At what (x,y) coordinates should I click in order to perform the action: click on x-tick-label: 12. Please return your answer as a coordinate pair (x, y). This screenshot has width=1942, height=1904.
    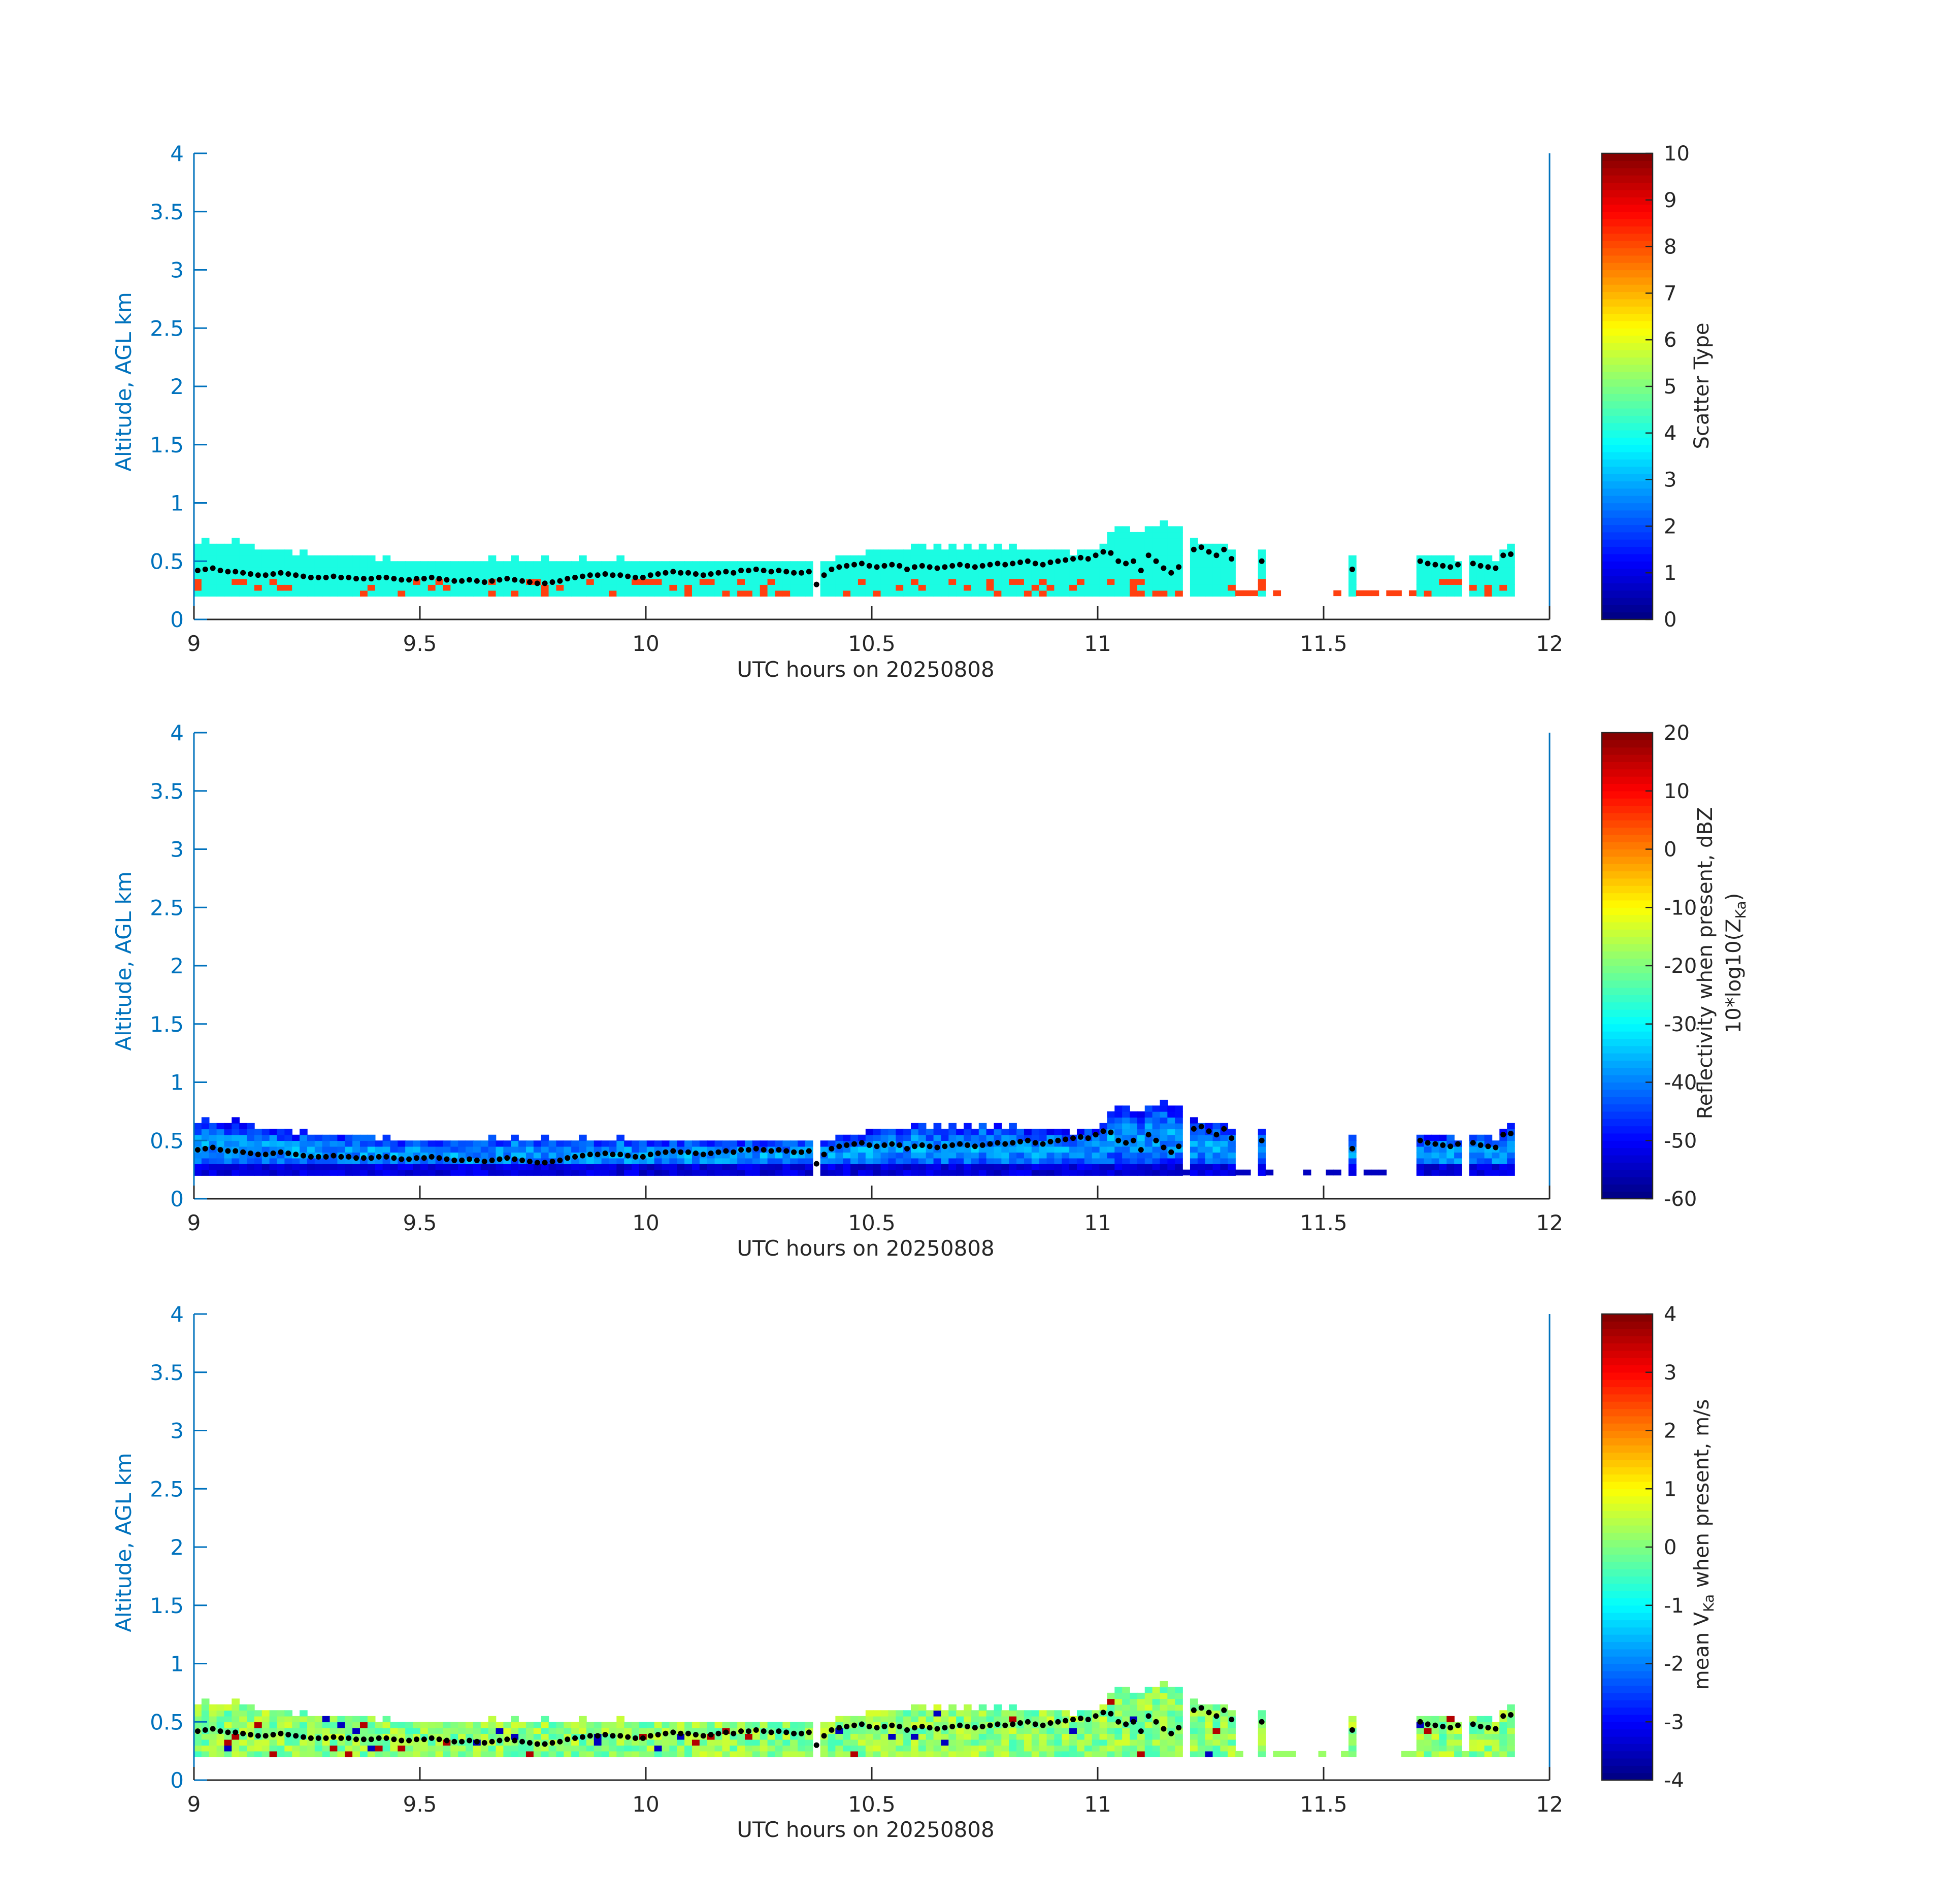
    Looking at the image, I should click on (1549, 1805).